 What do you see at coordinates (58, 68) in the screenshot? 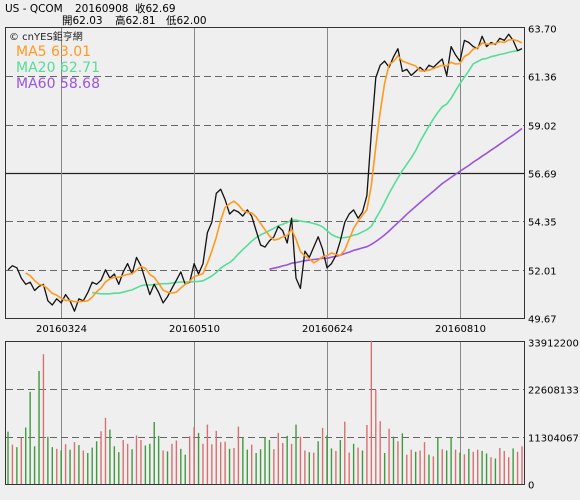
I see `legend-ma20: MA20 62.71` at bounding box center [58, 68].